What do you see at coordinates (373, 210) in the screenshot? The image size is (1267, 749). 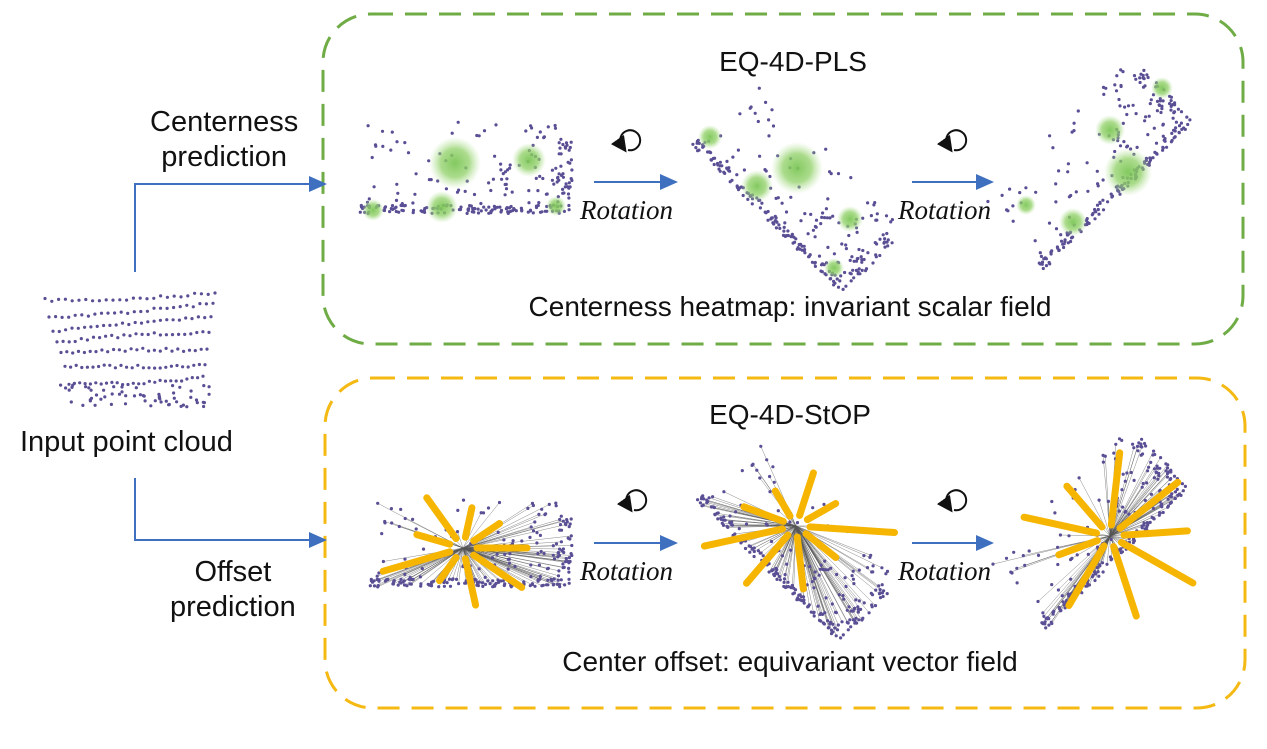 I see `heat-blob` at bounding box center [373, 210].